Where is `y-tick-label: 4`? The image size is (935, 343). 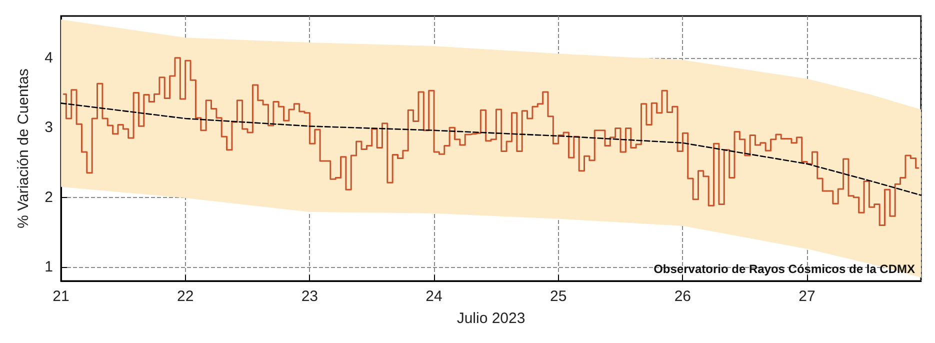 y-tick-label: 4 is located at coordinates (48, 57).